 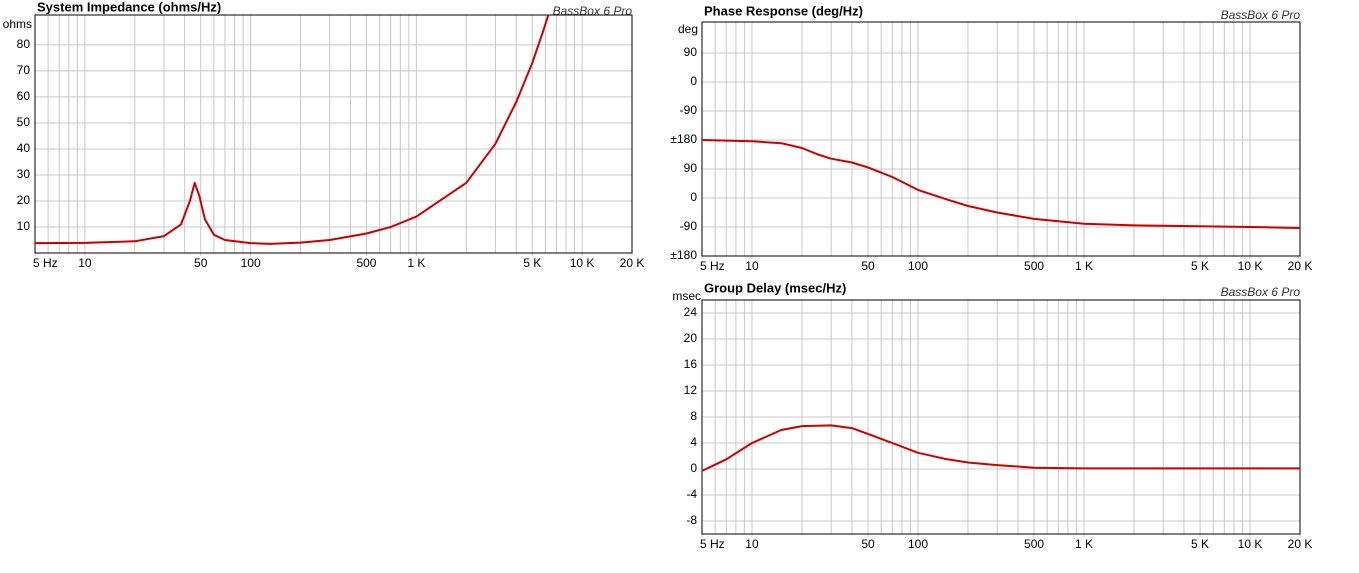 What do you see at coordinates (129, 7) in the screenshot?
I see `chart-title: System Impedance (ohms/Hz)` at bounding box center [129, 7].